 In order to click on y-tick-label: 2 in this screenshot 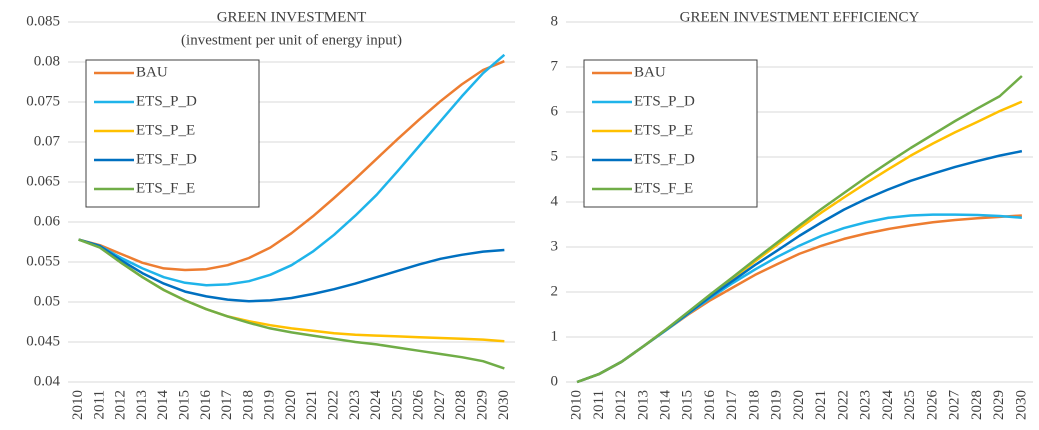, I will do `click(555, 291)`.